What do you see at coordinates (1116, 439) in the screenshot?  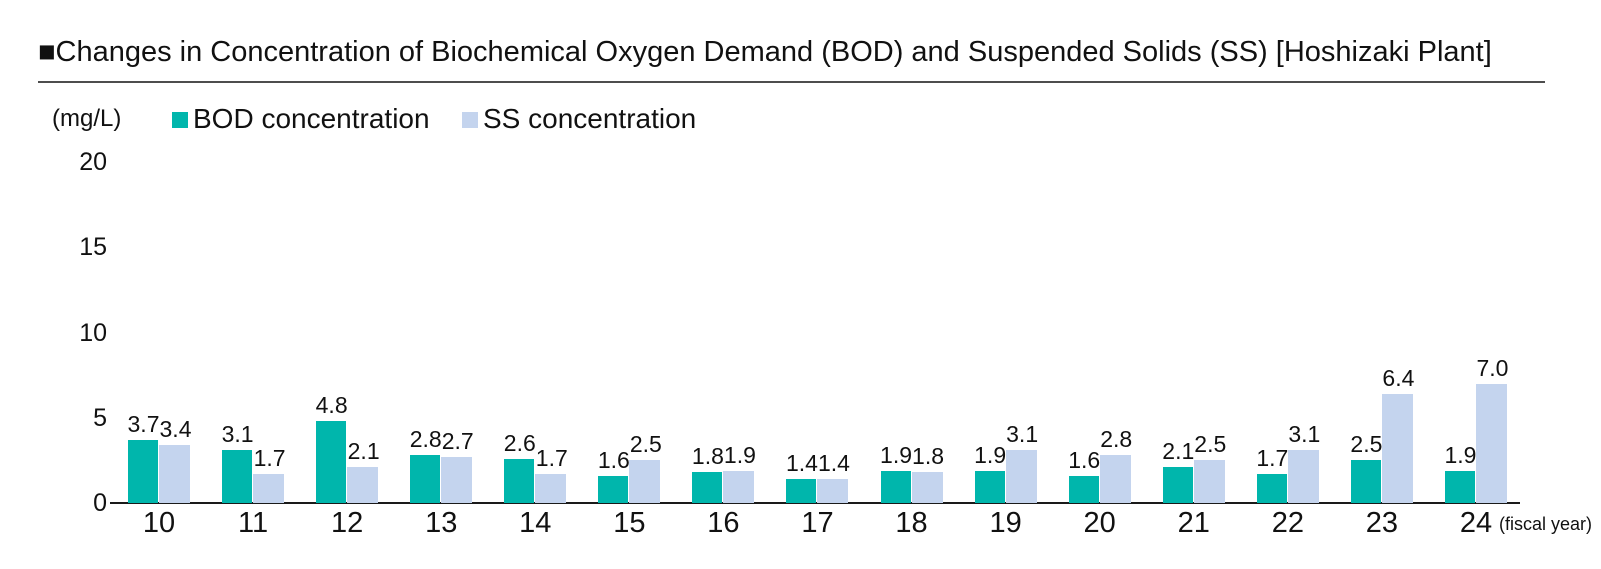 I see `ss-value-label: 2.8` at bounding box center [1116, 439].